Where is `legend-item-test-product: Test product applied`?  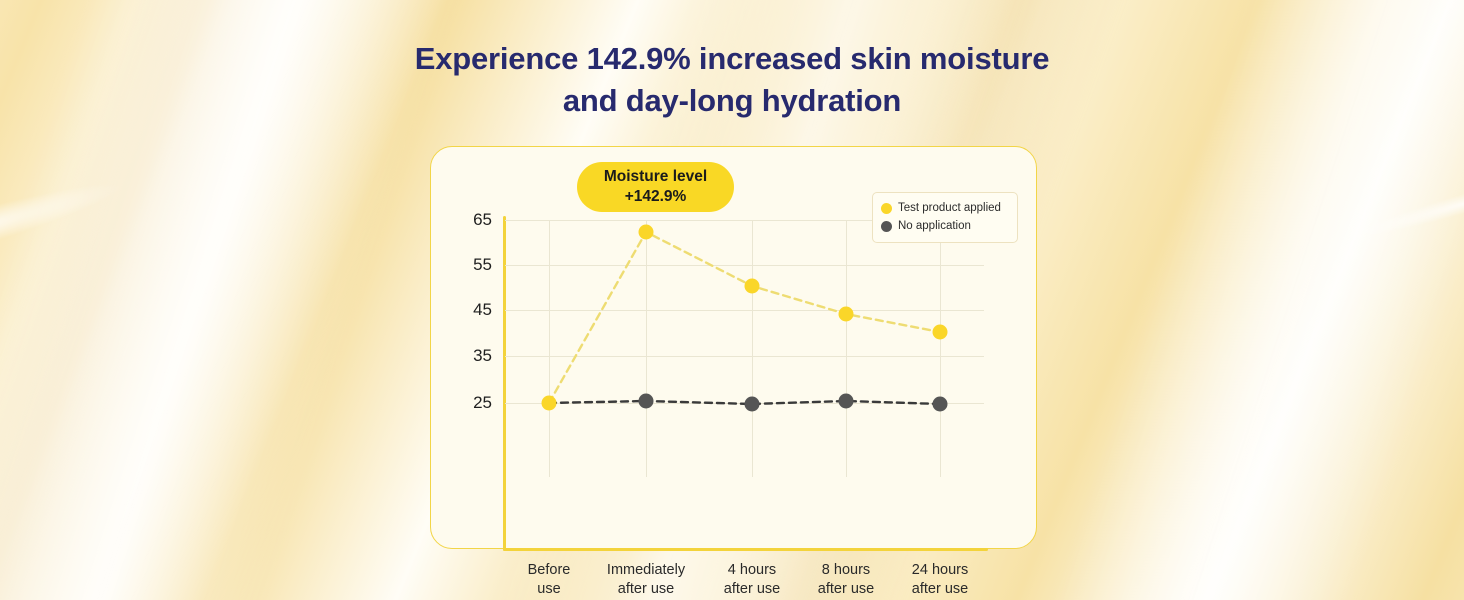 legend-item-test-product: Test product applied is located at coordinates (945, 208).